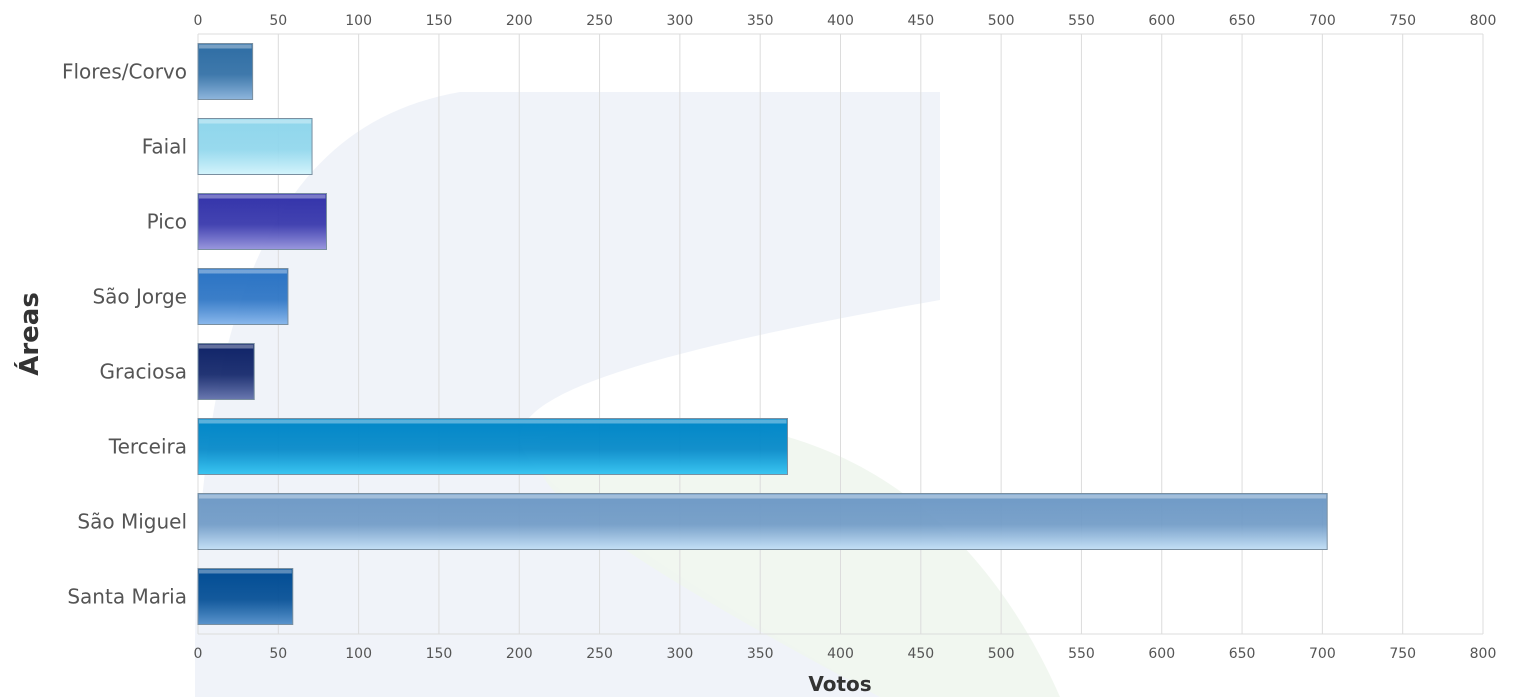 The height and width of the screenshot is (697, 1514). What do you see at coordinates (198, 21) in the screenshot?
I see `x-tick-label-top: 0` at bounding box center [198, 21].